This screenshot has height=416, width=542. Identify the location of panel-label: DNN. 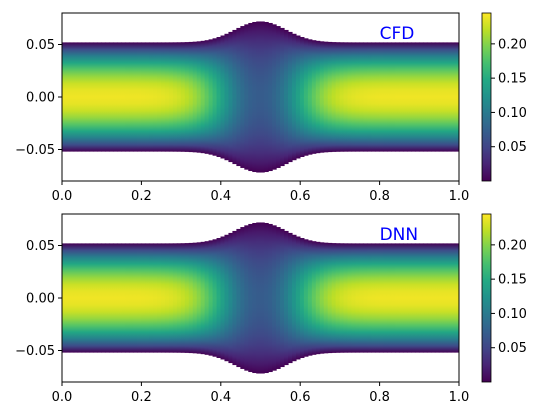
(399, 235).